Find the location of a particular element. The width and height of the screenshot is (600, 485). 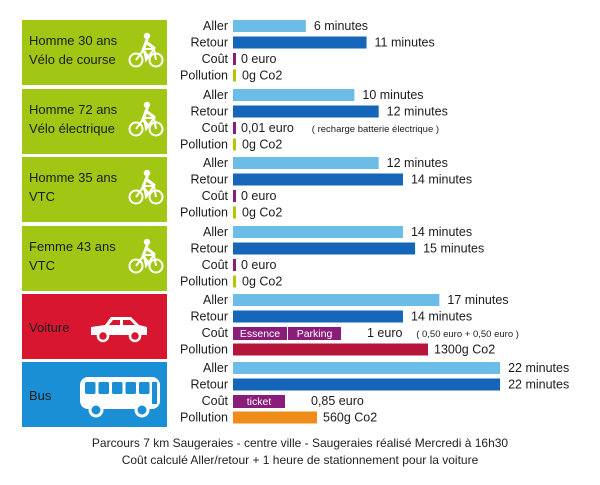

cout-segment-label: Parking is located at coordinates (315, 334).